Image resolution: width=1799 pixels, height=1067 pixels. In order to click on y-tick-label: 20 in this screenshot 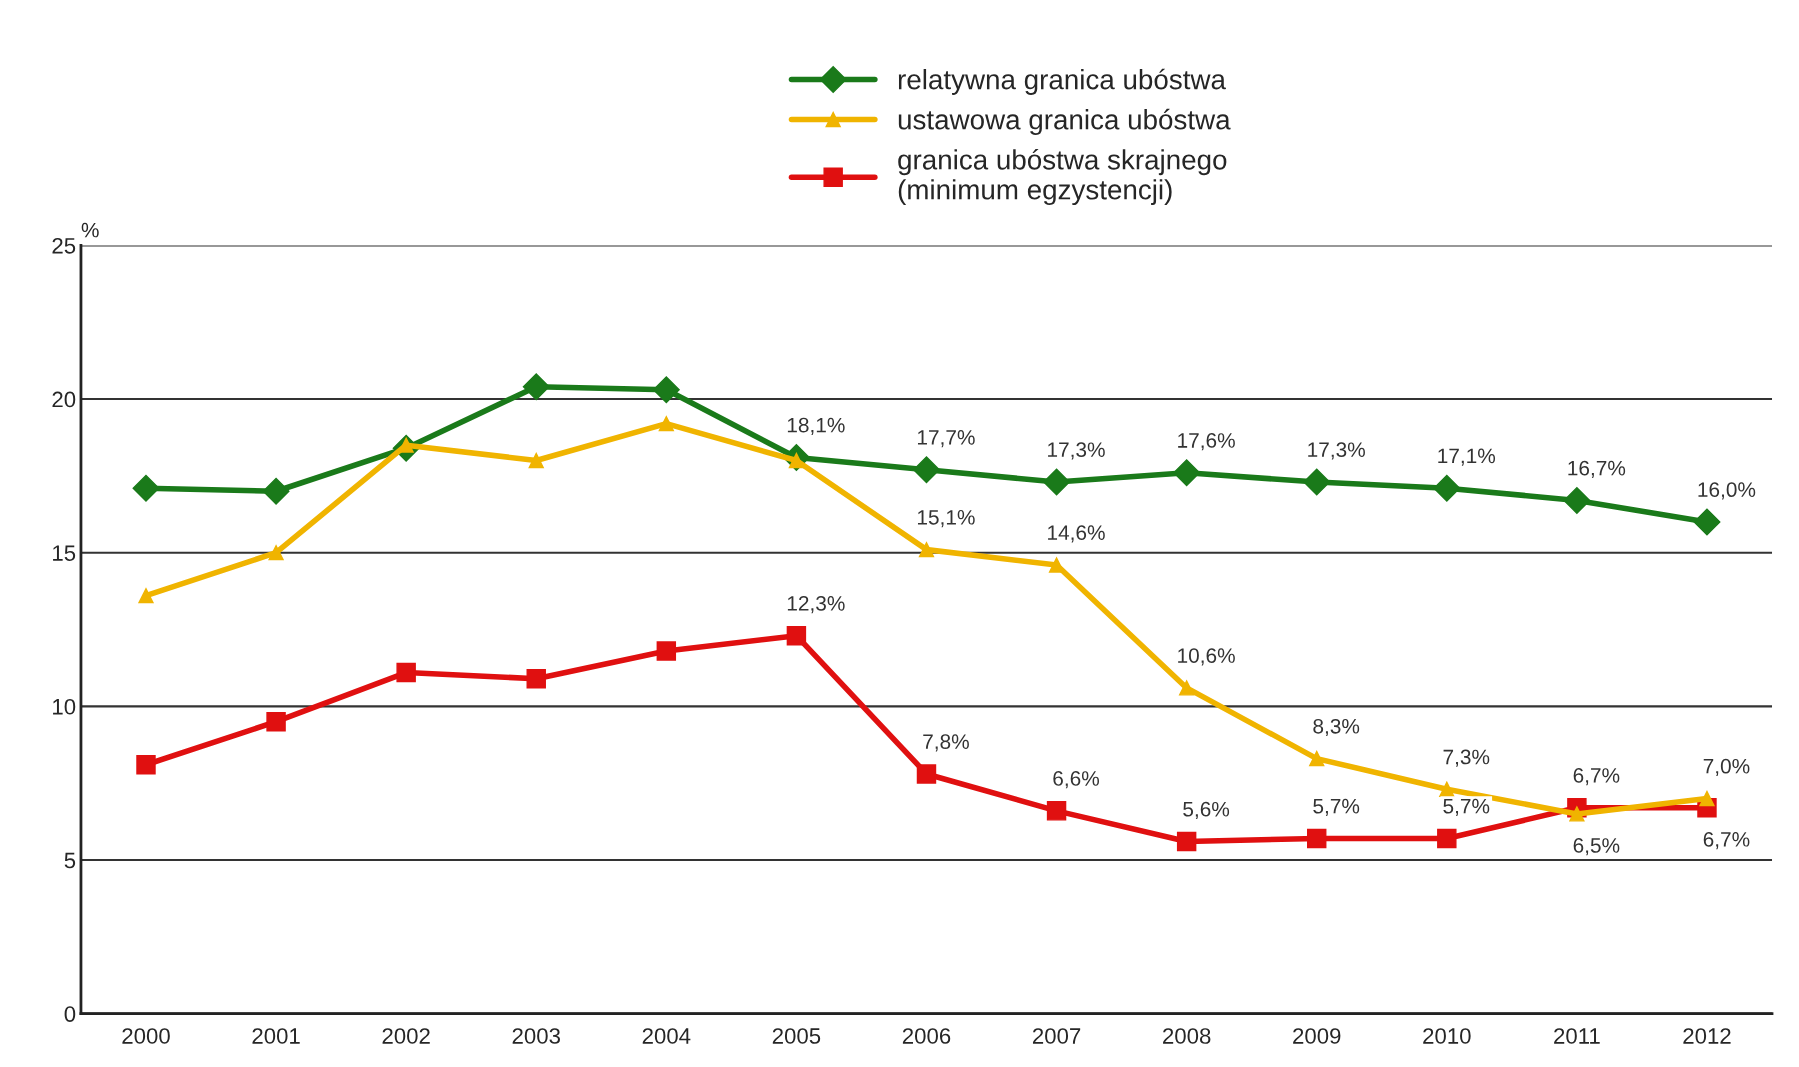, I will do `click(64, 399)`.